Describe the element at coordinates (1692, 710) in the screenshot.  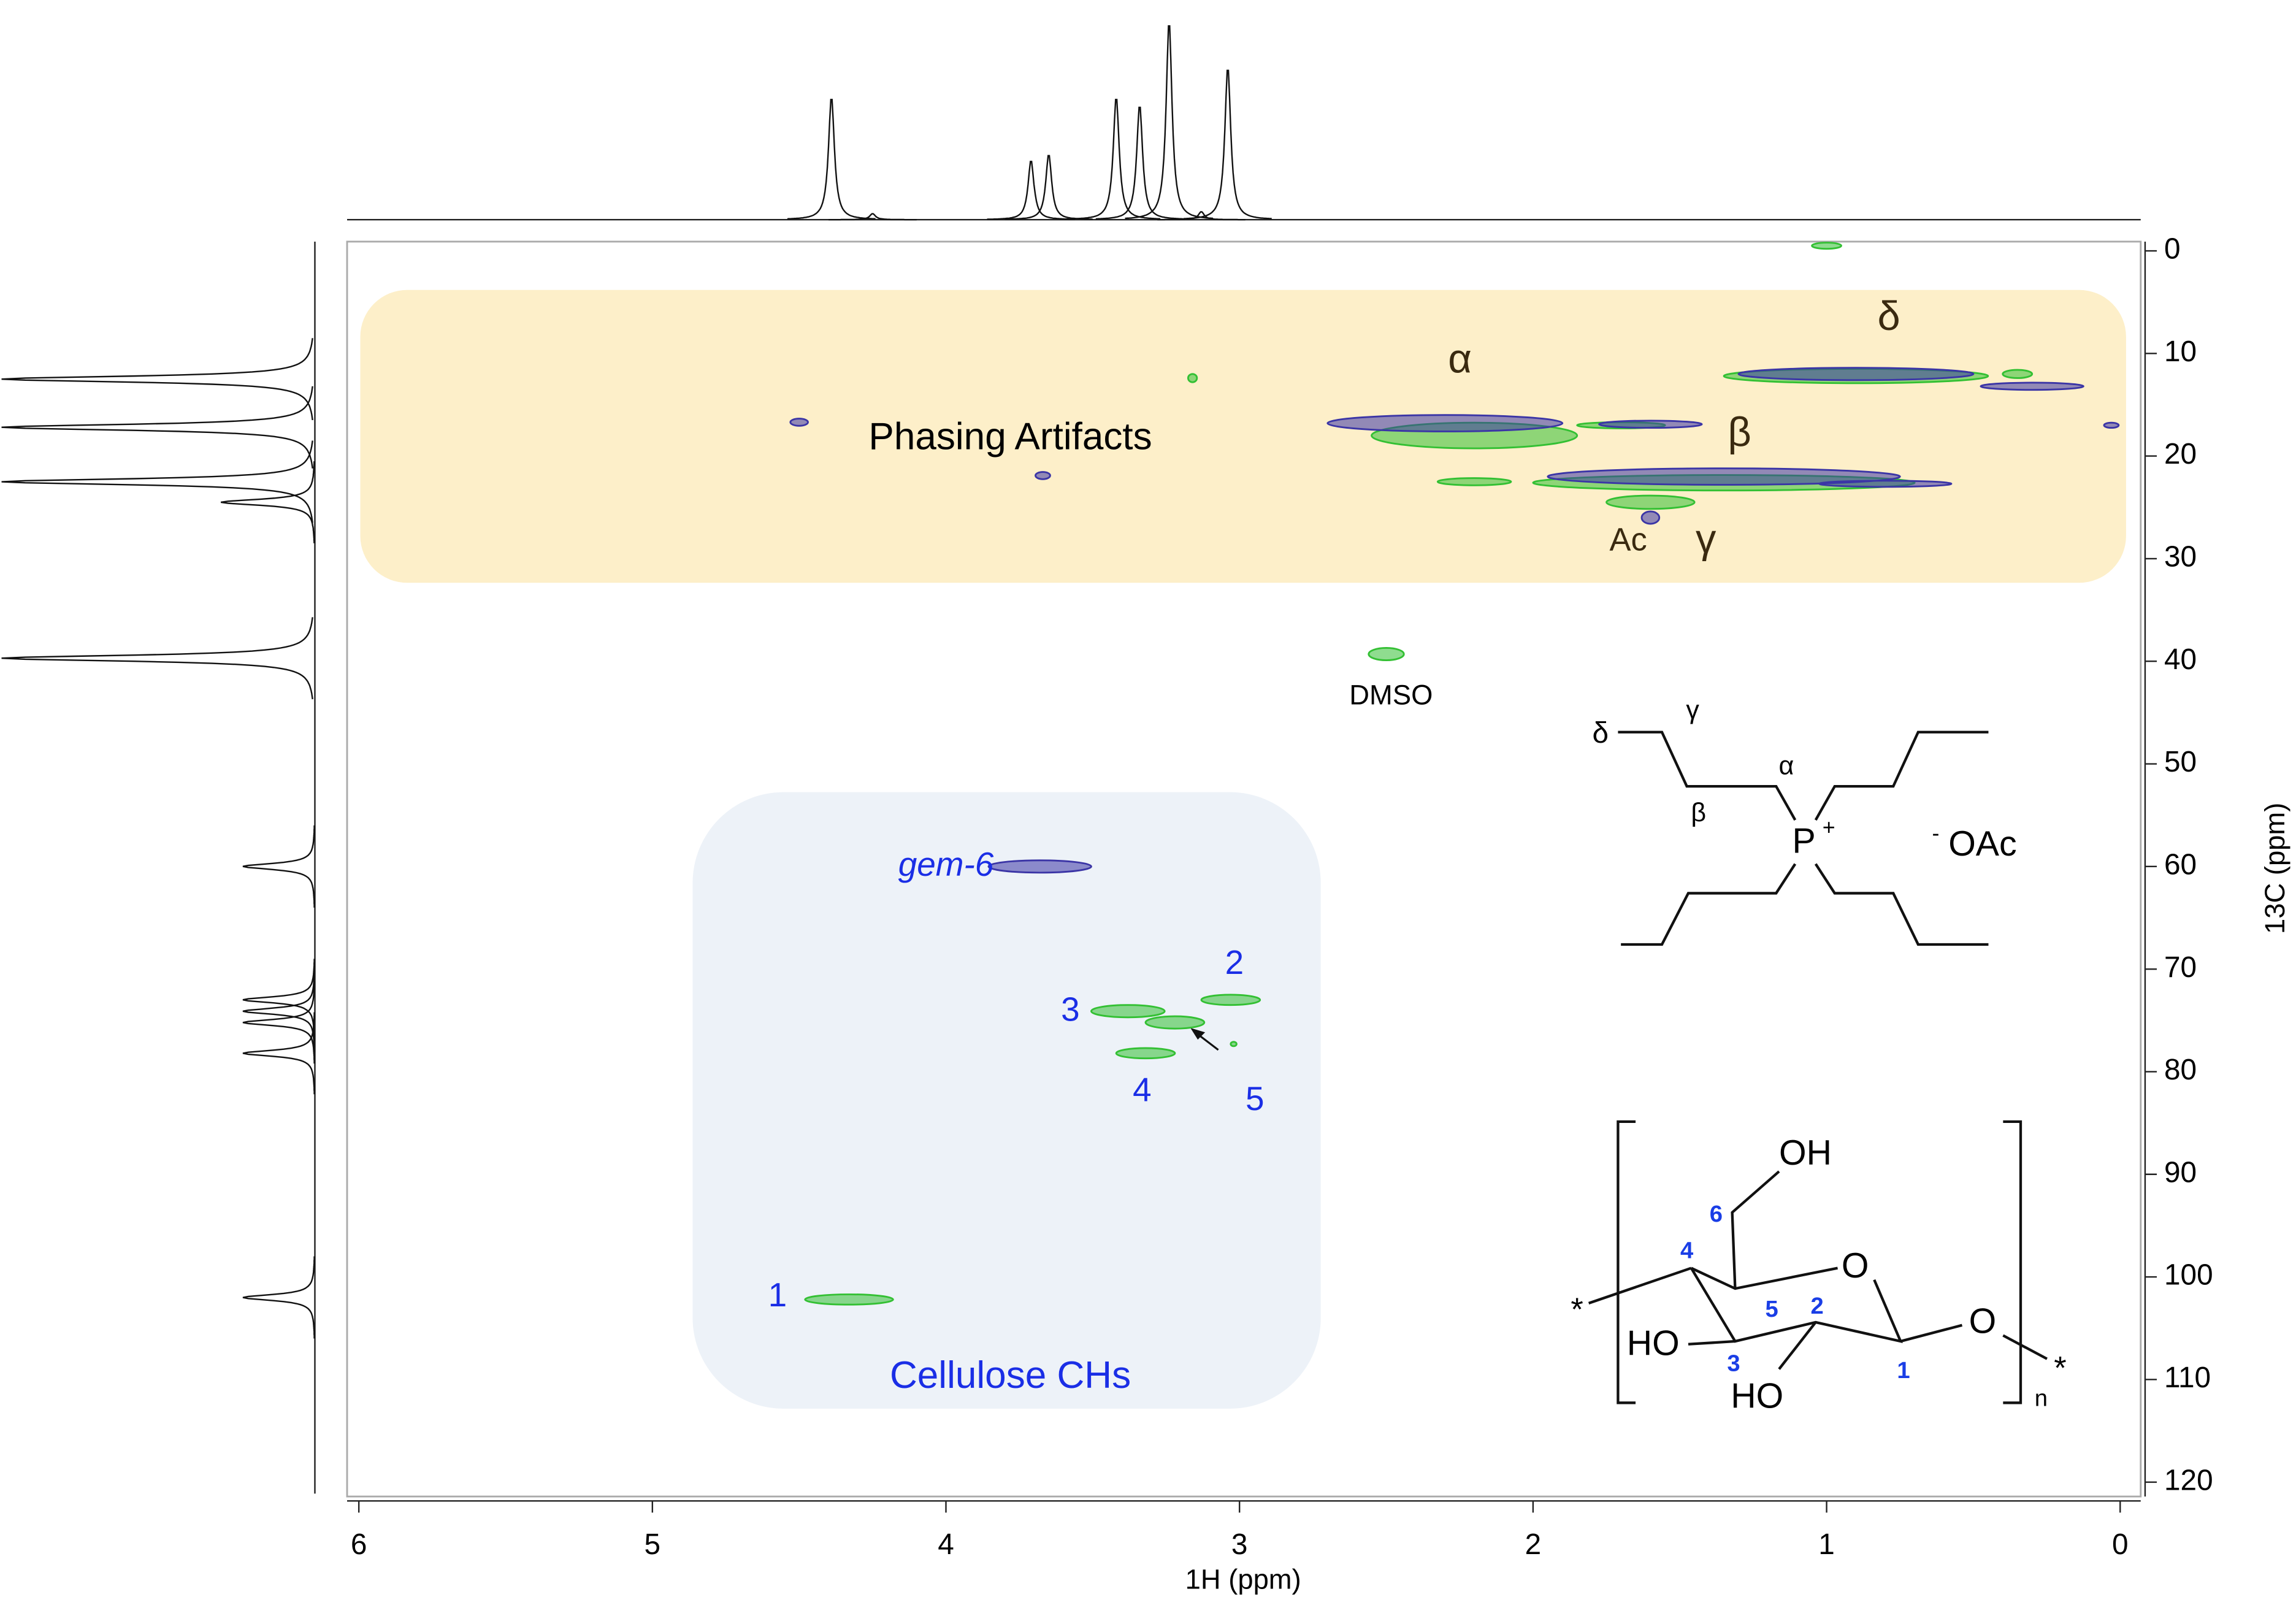
I see `label-gamma: γ` at that location.